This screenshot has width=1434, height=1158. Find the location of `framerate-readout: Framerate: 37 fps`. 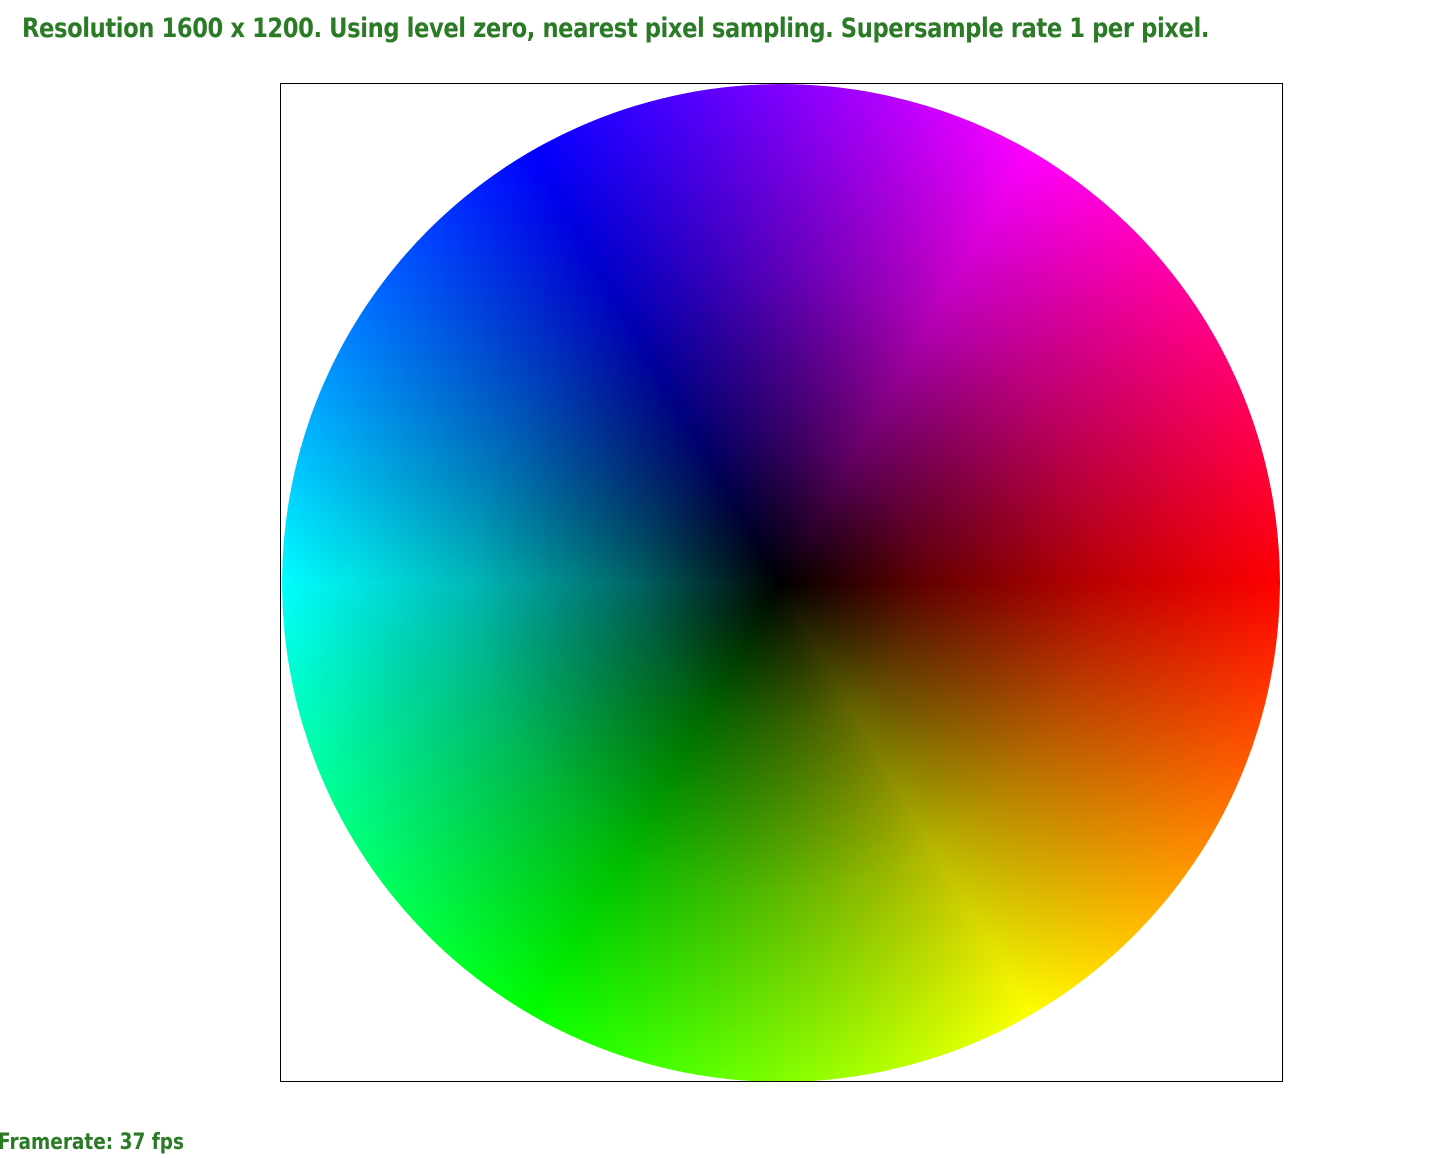

framerate-readout: Framerate: 37 fps is located at coordinates (92, 1142).